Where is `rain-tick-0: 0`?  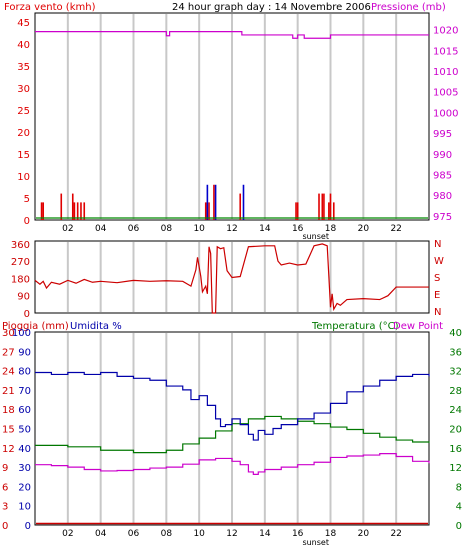 rain-tick-0: 0 is located at coordinates (5, 526).